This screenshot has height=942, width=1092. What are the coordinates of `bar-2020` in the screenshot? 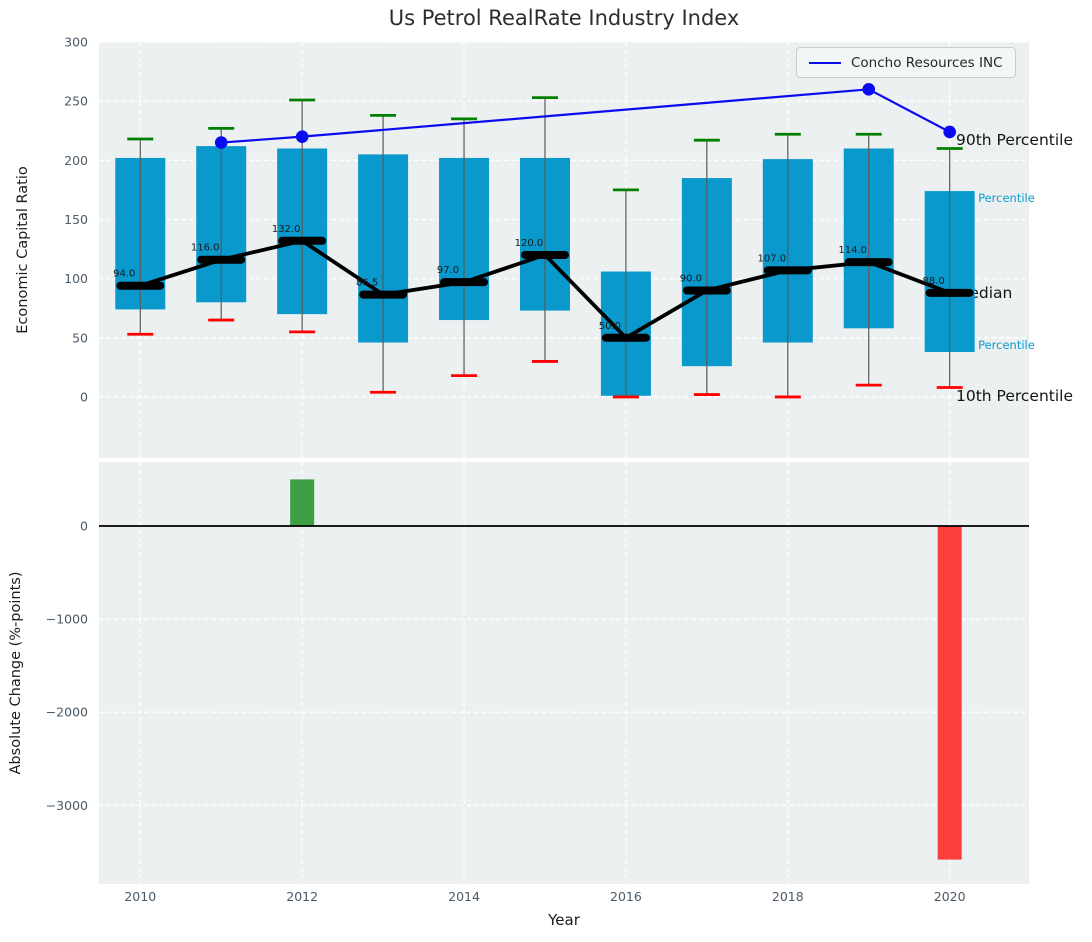 It's located at (949, 692).